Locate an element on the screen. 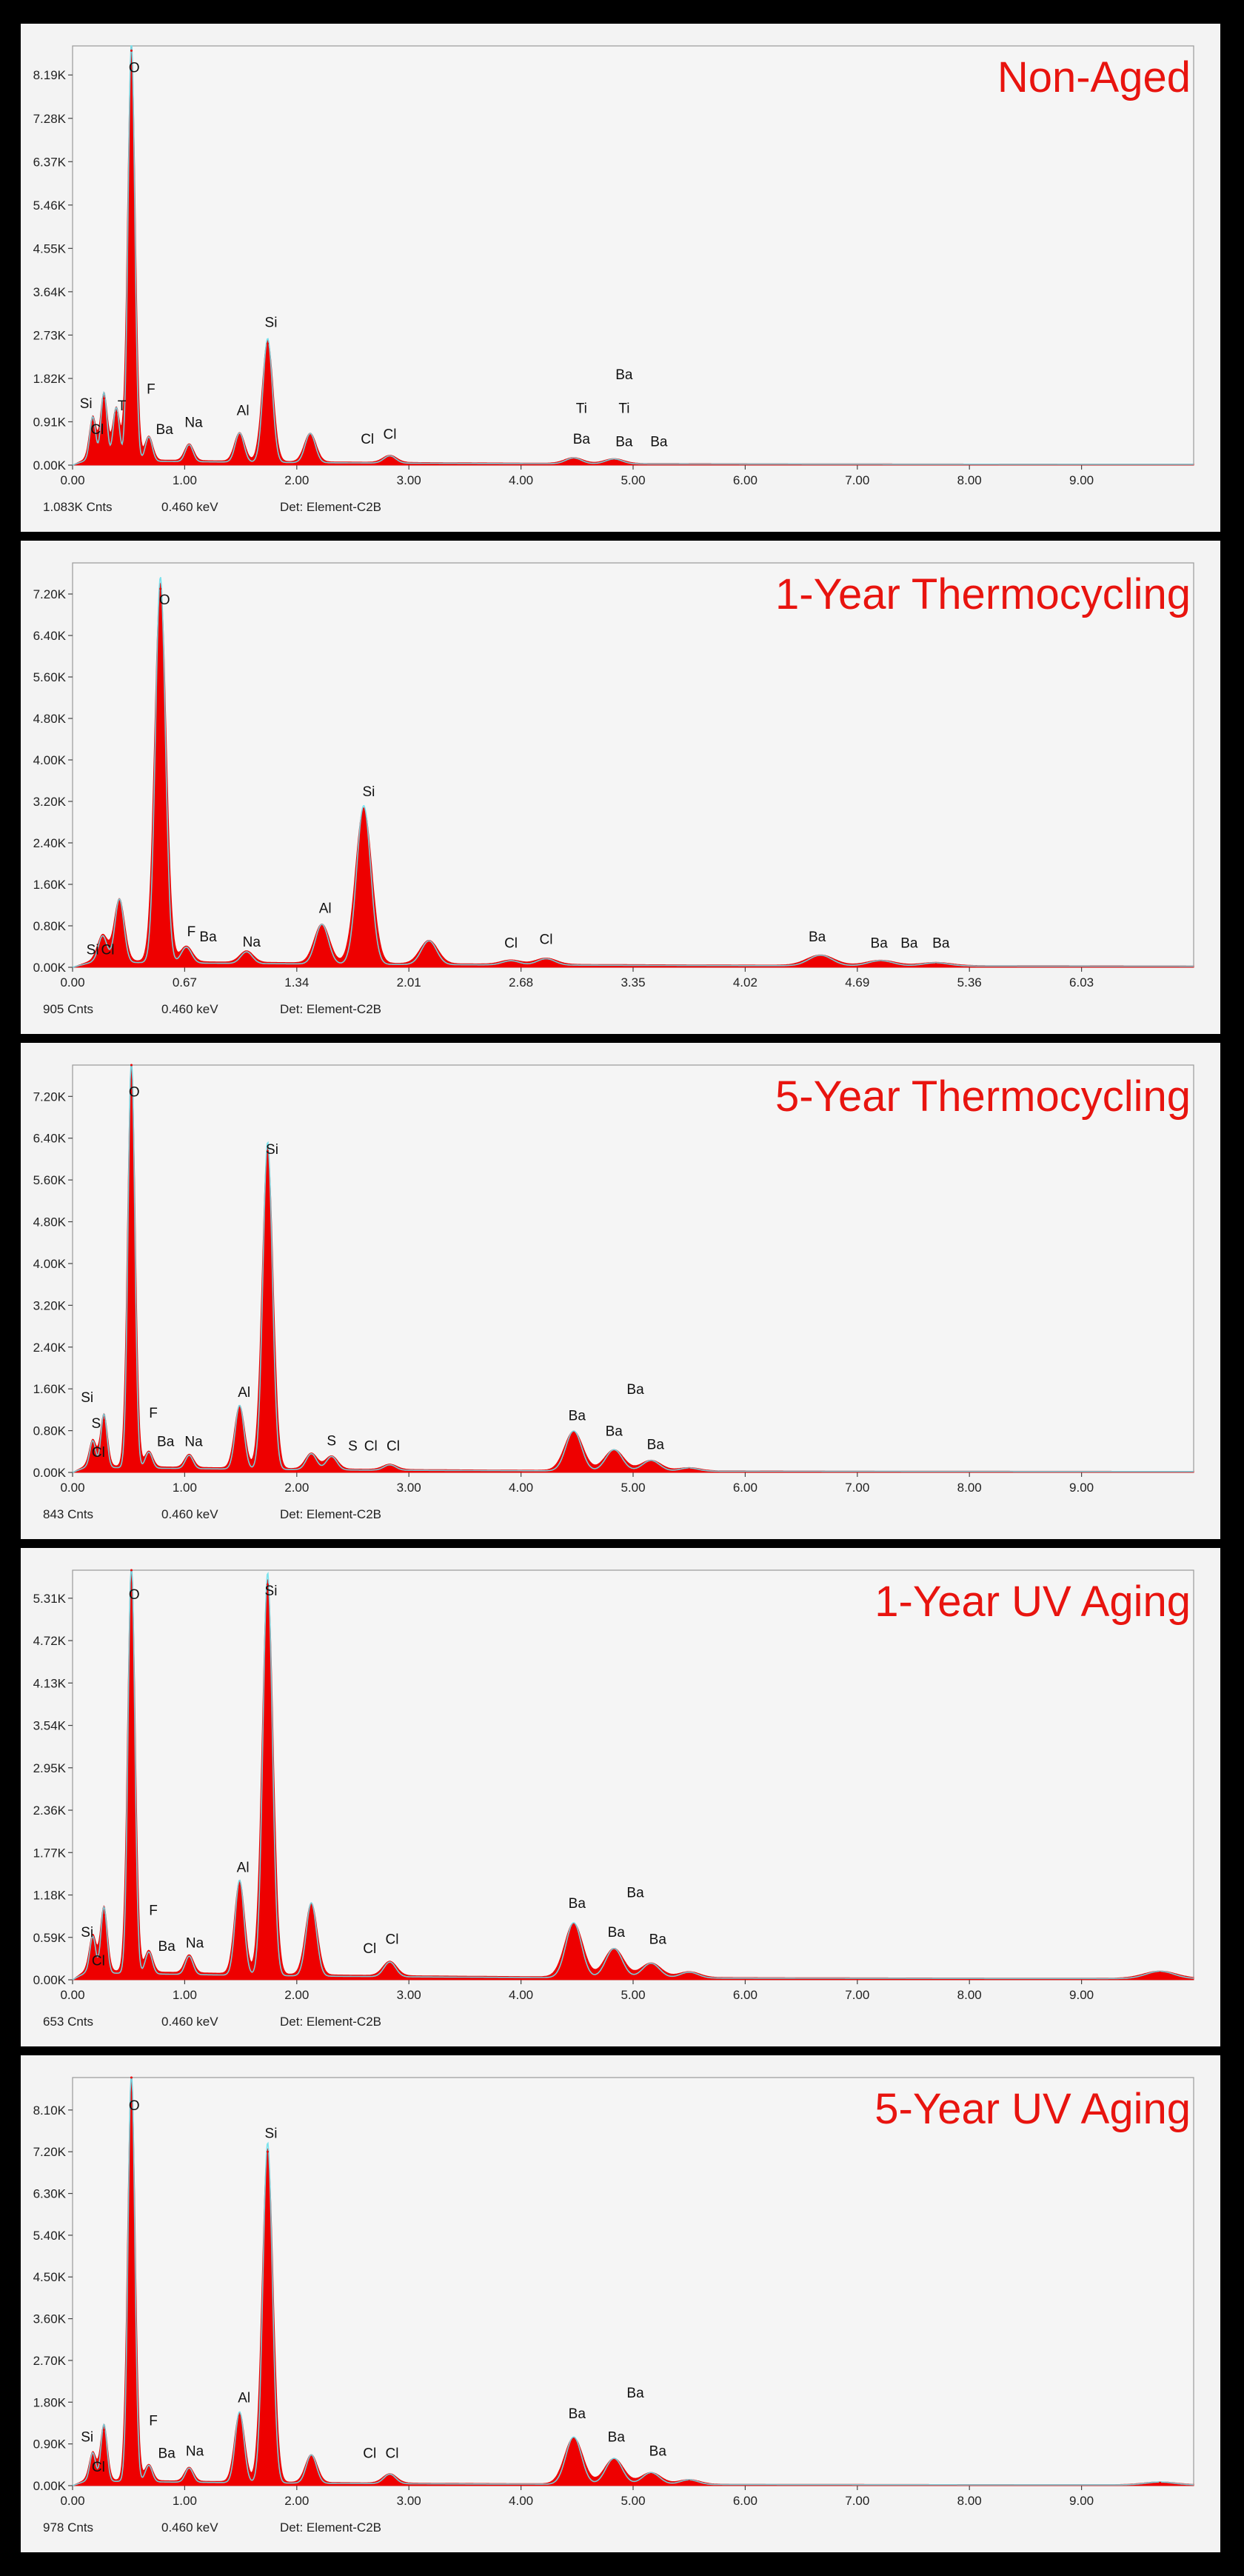 The image size is (1244, 2576). y-tick-label: 2.95K is located at coordinates (50, 1768).